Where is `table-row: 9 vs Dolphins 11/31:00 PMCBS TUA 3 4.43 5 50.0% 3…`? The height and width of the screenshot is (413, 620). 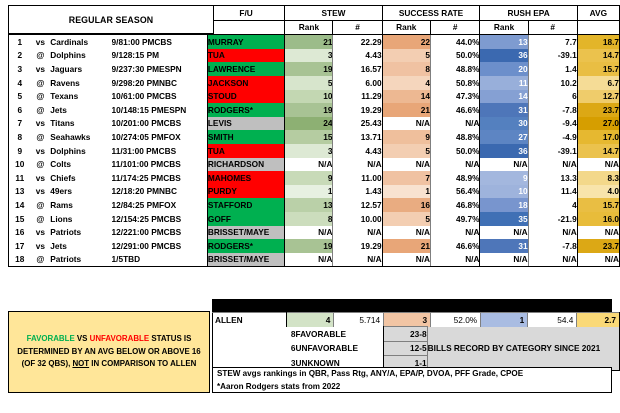 table-row: 9 vs Dolphins 11/31:00 PMCBS TUA 3 4.43 5 50.0% 3… is located at coordinates (313, 150).